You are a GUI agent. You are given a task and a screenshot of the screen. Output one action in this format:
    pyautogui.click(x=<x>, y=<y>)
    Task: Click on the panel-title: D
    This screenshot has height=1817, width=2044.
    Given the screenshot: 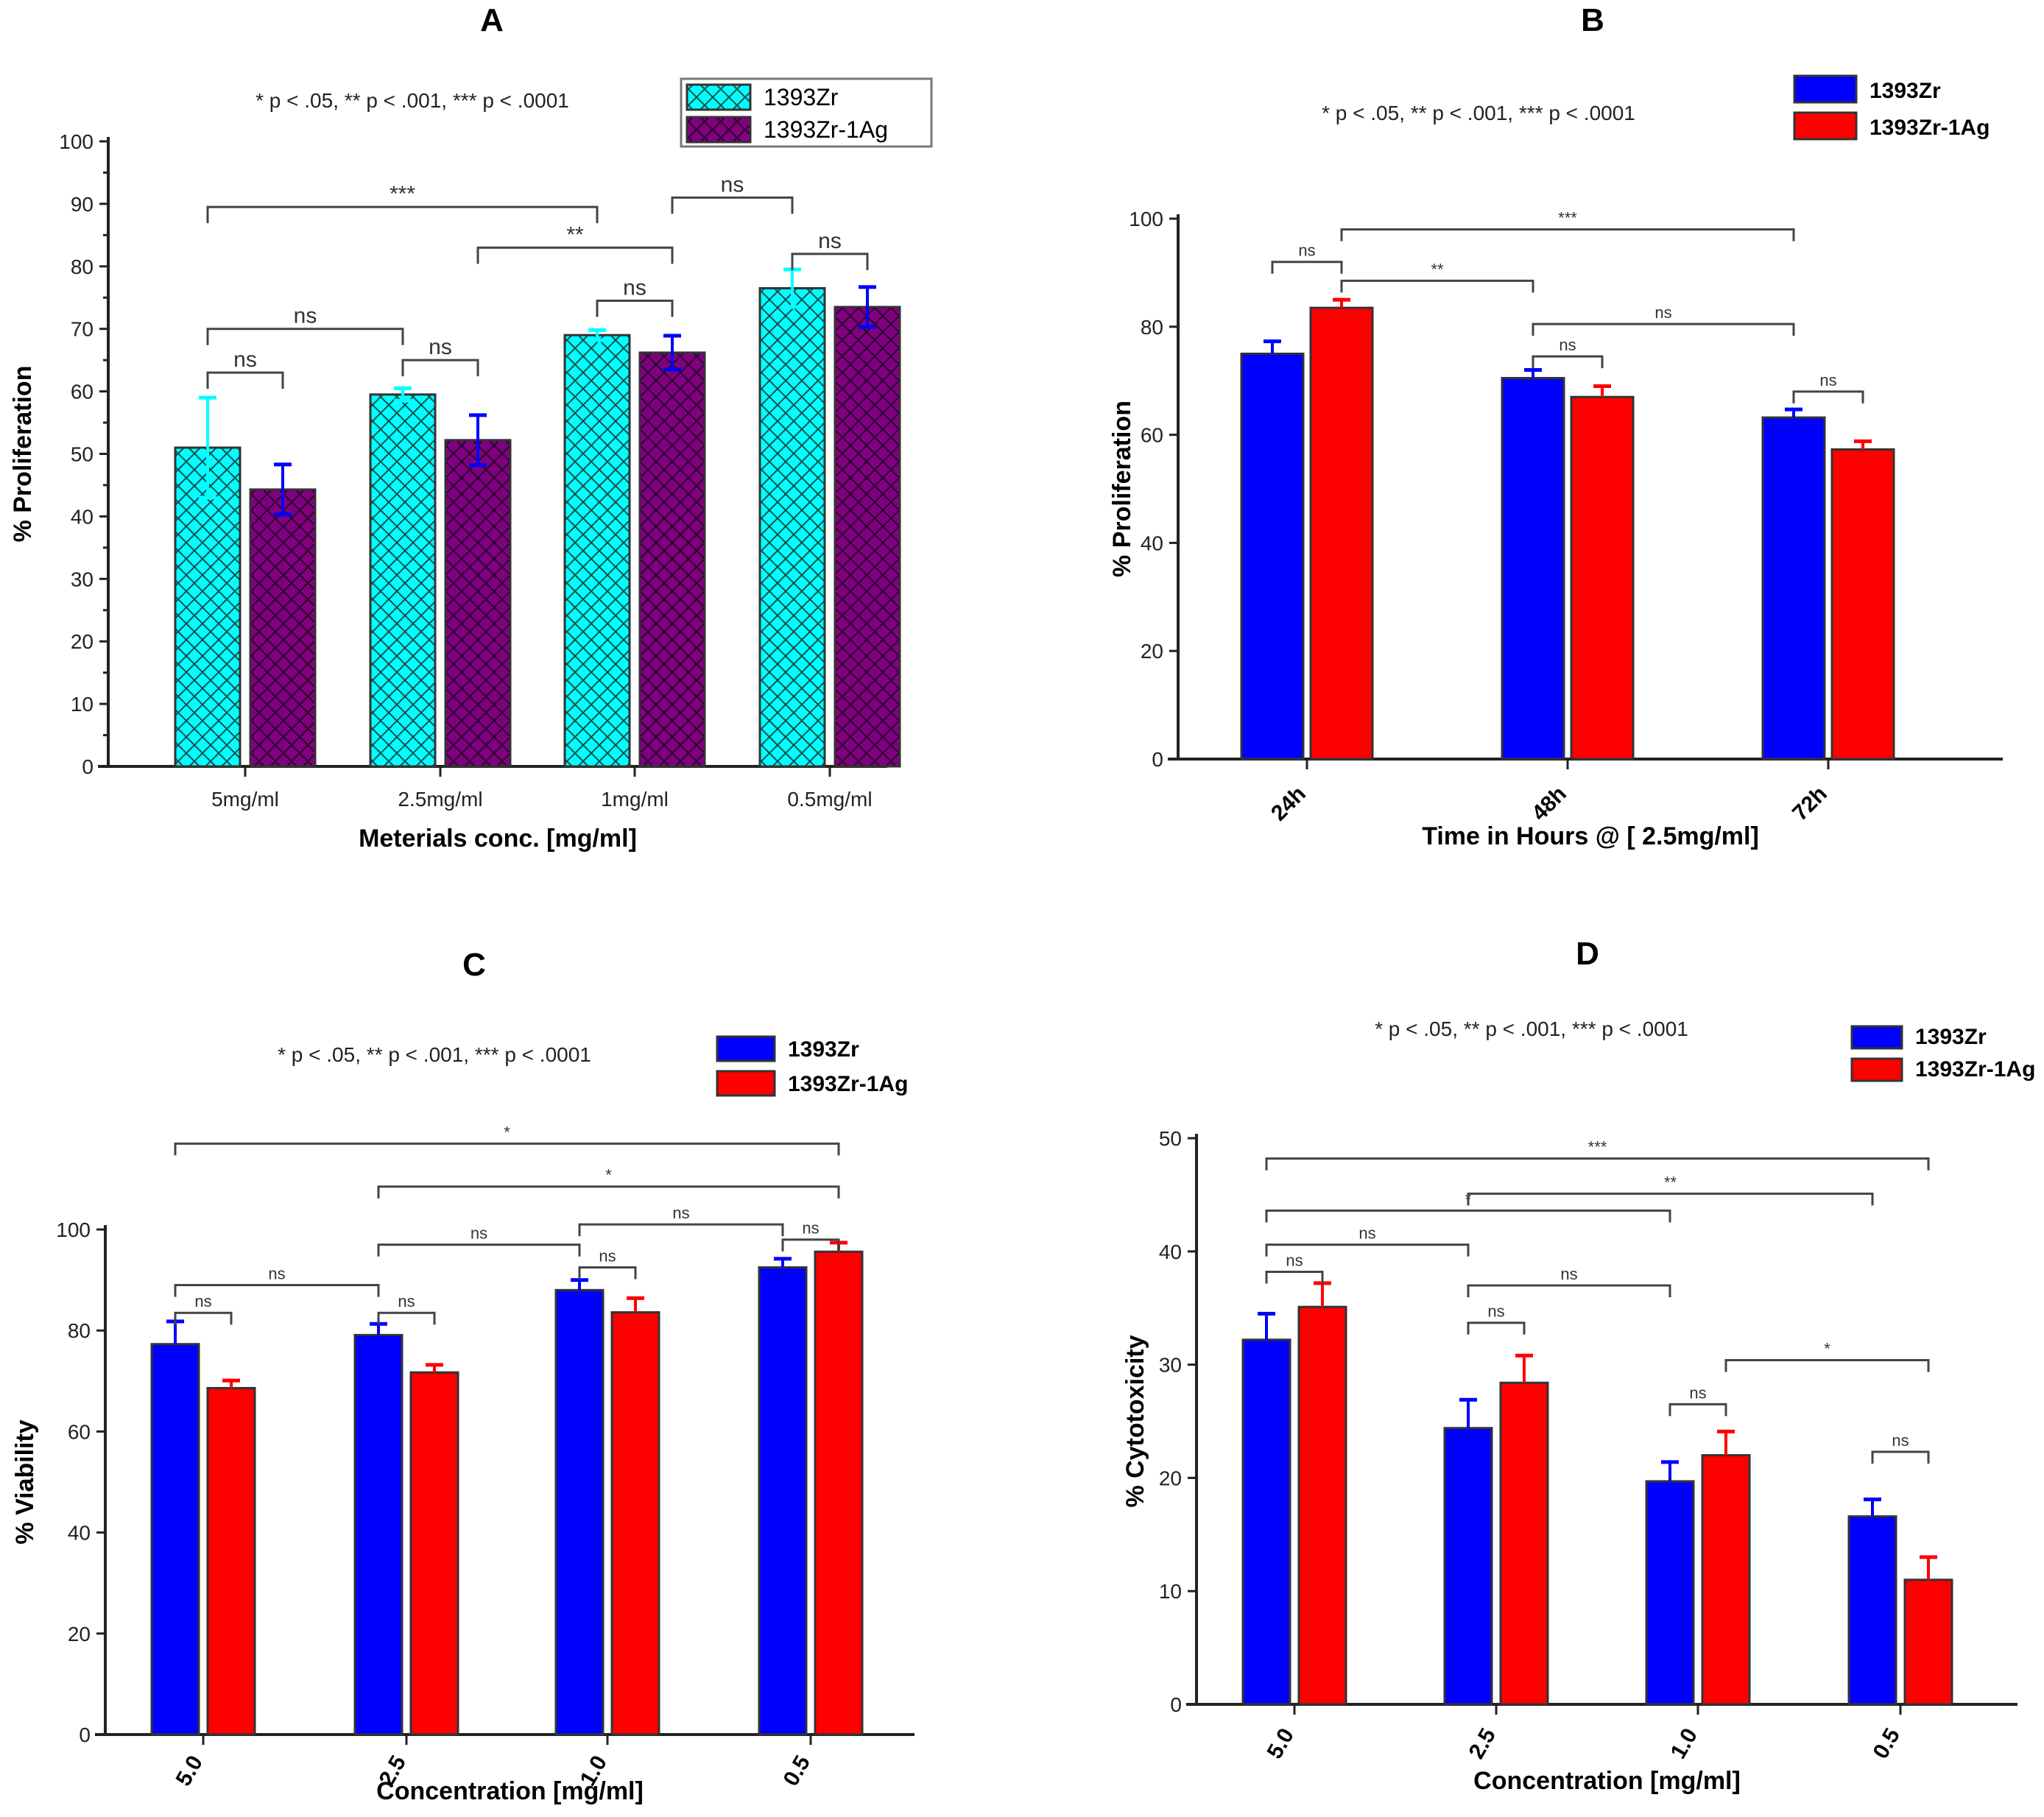 What is the action you would take?
    pyautogui.click(x=1588, y=954)
    